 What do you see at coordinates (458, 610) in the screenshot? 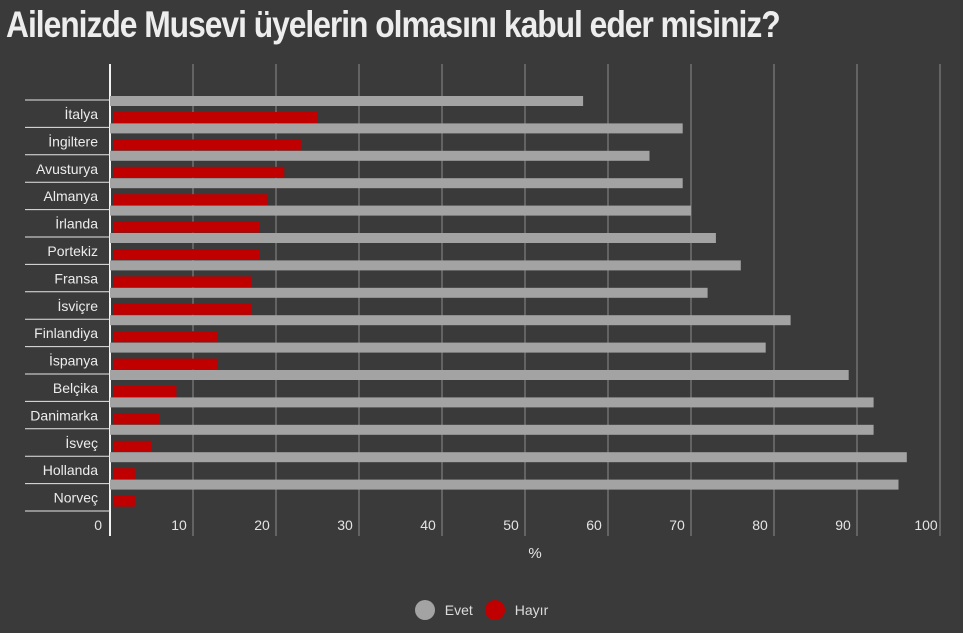
I see `legend-label: Evet` at bounding box center [458, 610].